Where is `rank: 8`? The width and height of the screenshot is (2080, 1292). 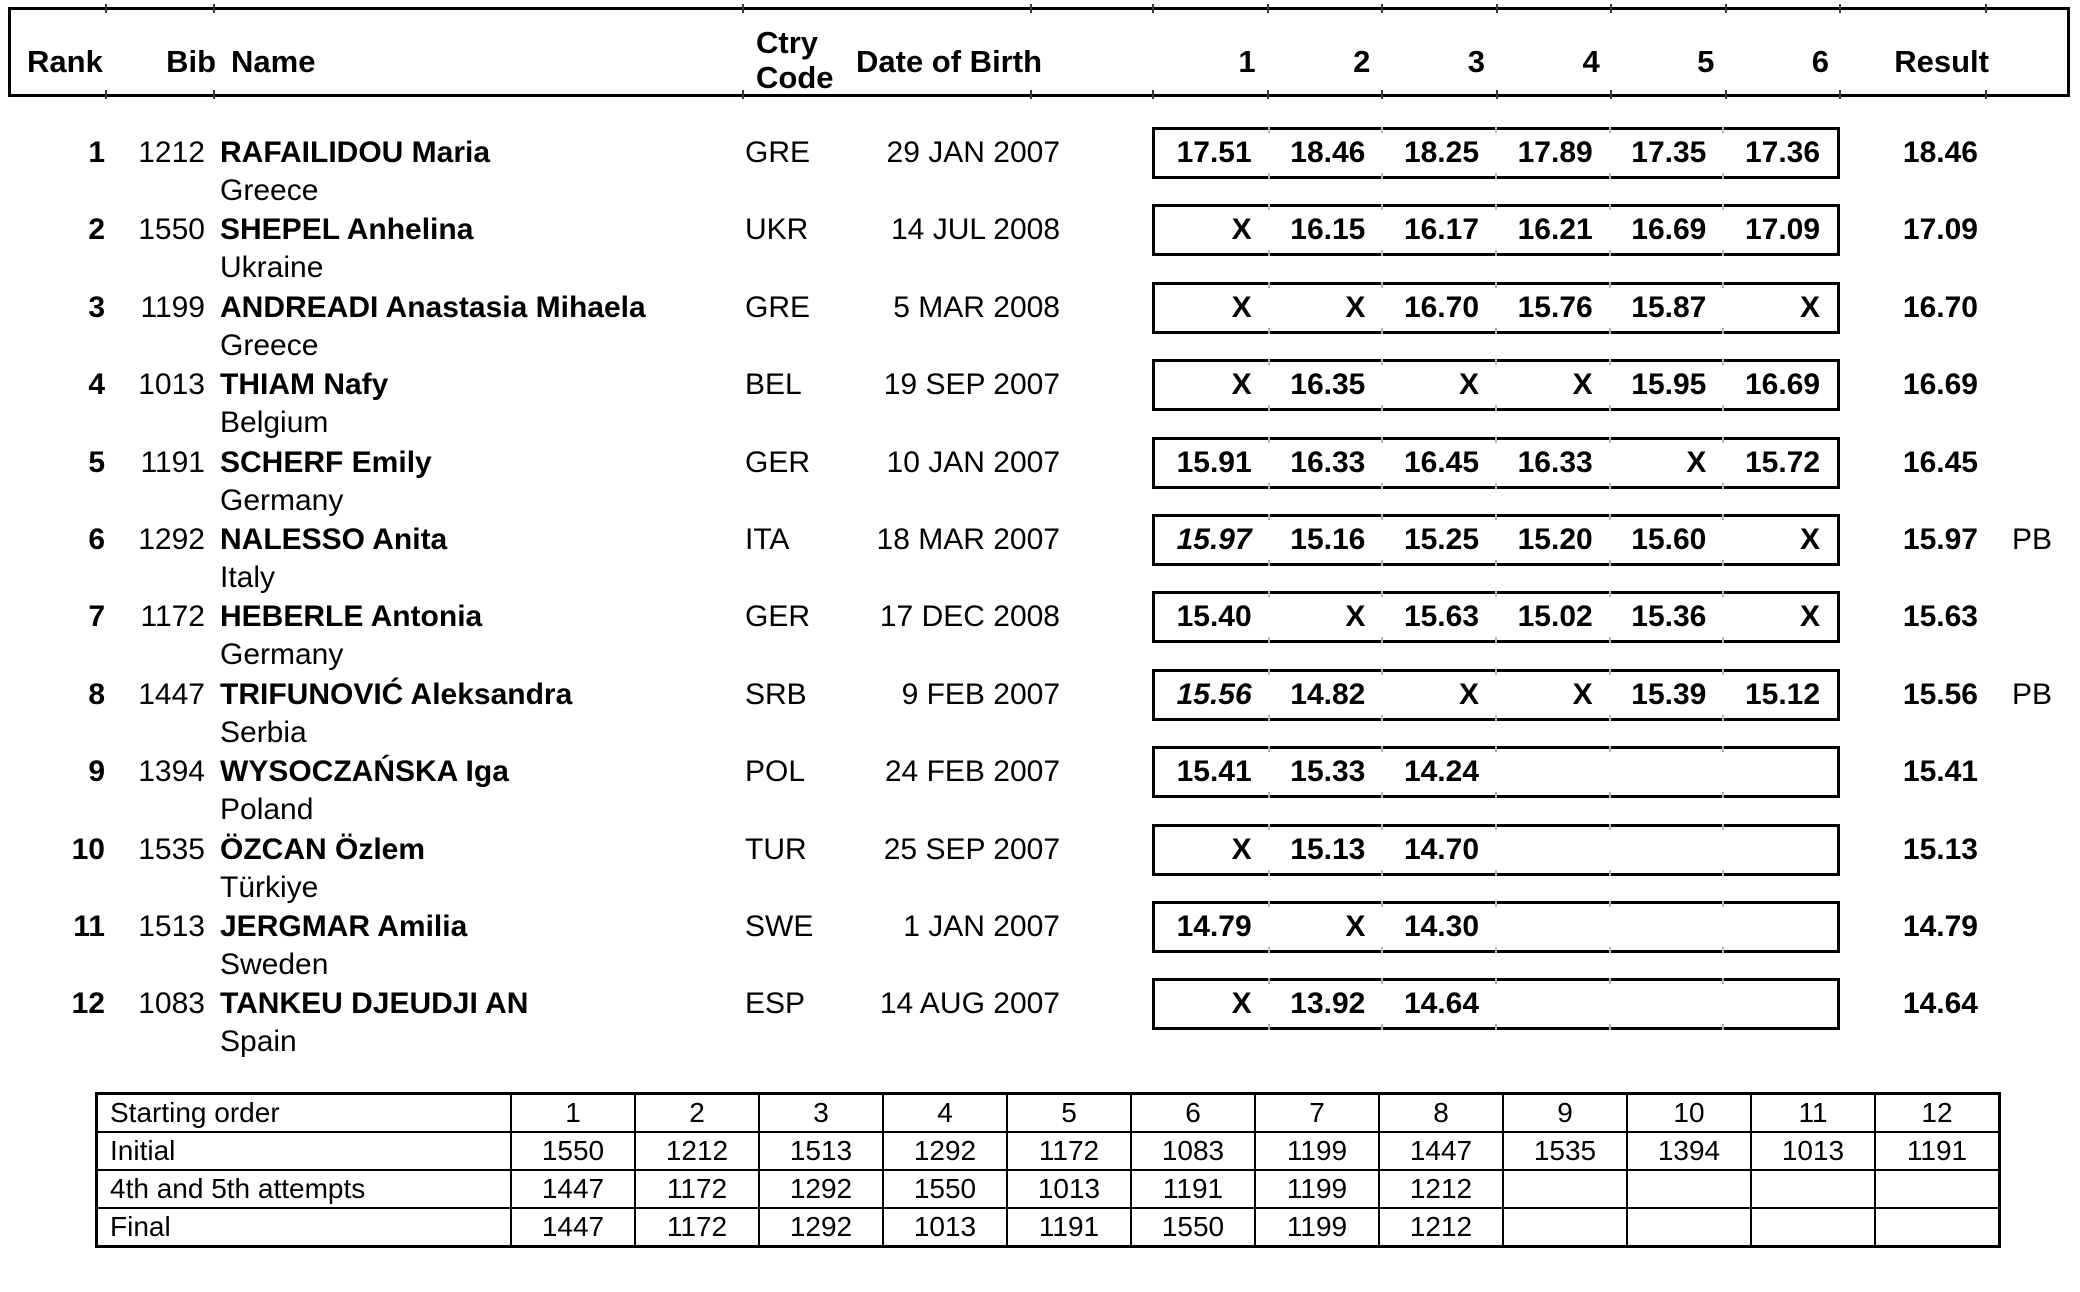
rank: 8 is located at coordinates (96, 694).